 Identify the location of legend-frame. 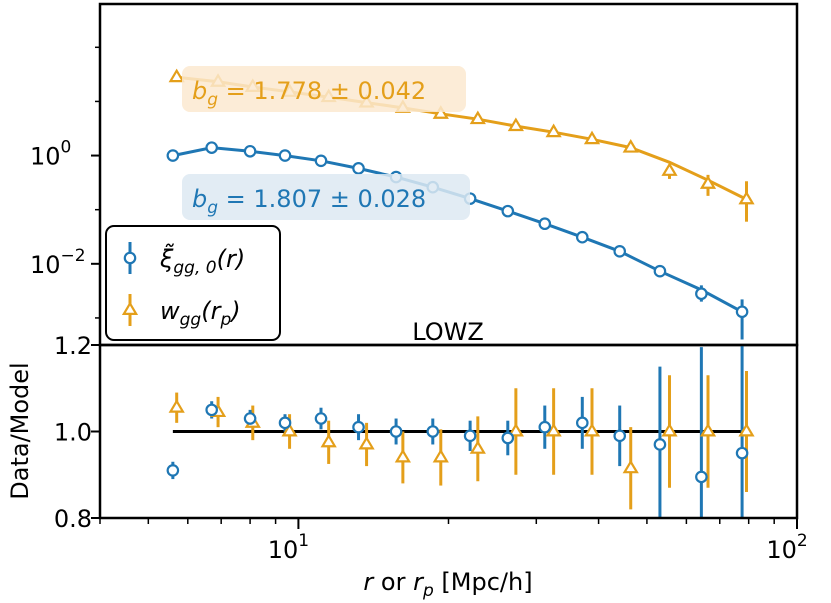
(193, 283).